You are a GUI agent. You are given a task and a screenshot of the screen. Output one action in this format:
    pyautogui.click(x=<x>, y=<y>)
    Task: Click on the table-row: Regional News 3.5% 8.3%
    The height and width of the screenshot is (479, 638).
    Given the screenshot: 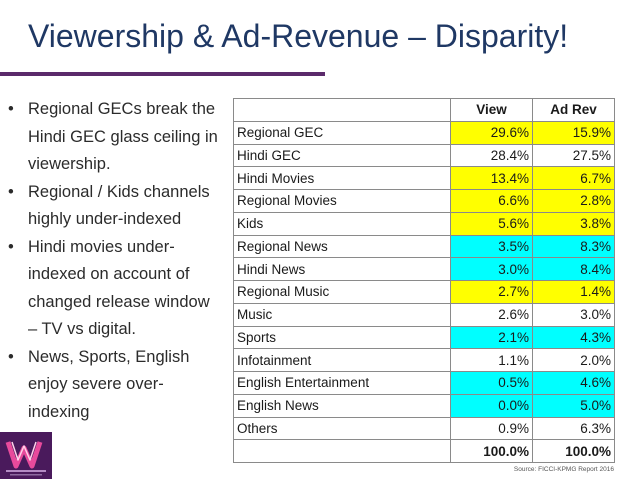 What is the action you would take?
    pyautogui.click(x=424, y=246)
    